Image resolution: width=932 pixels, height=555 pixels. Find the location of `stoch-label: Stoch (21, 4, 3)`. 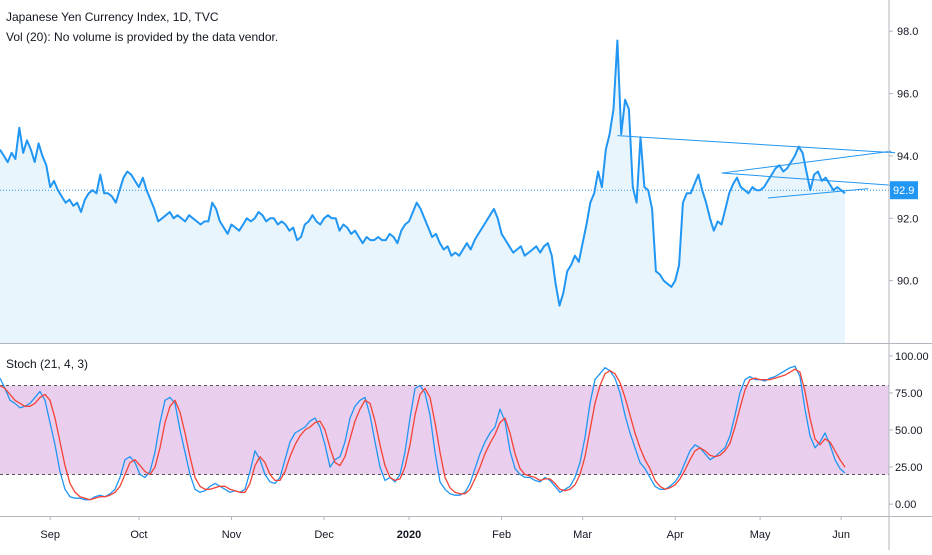

stoch-label: Stoch (21, 4, 3) is located at coordinates (47, 364).